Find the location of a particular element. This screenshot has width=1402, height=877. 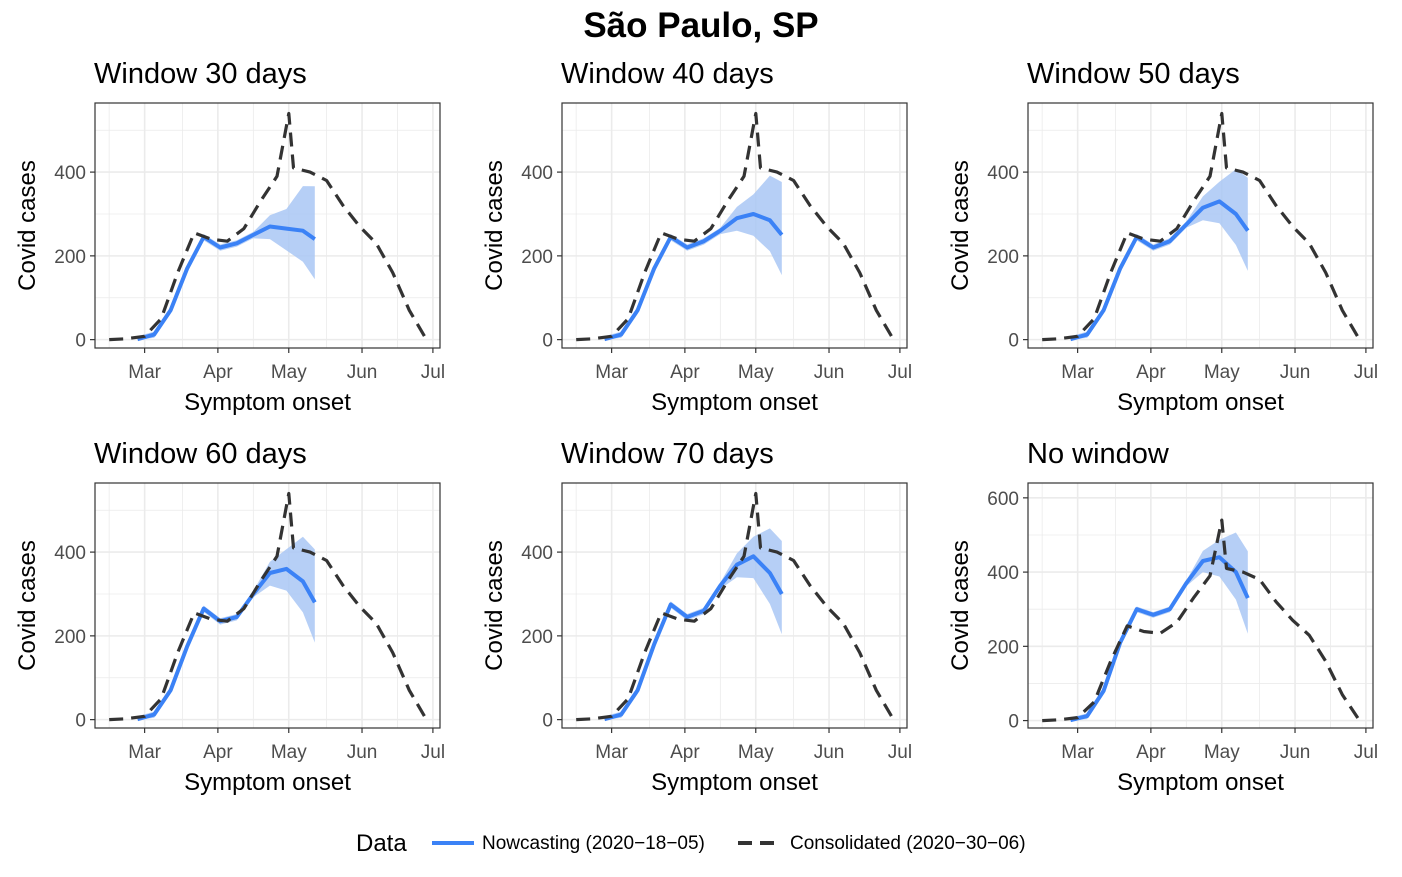

legend-label-consolidated: Consolidated (2020−30−06) is located at coordinates (908, 843).